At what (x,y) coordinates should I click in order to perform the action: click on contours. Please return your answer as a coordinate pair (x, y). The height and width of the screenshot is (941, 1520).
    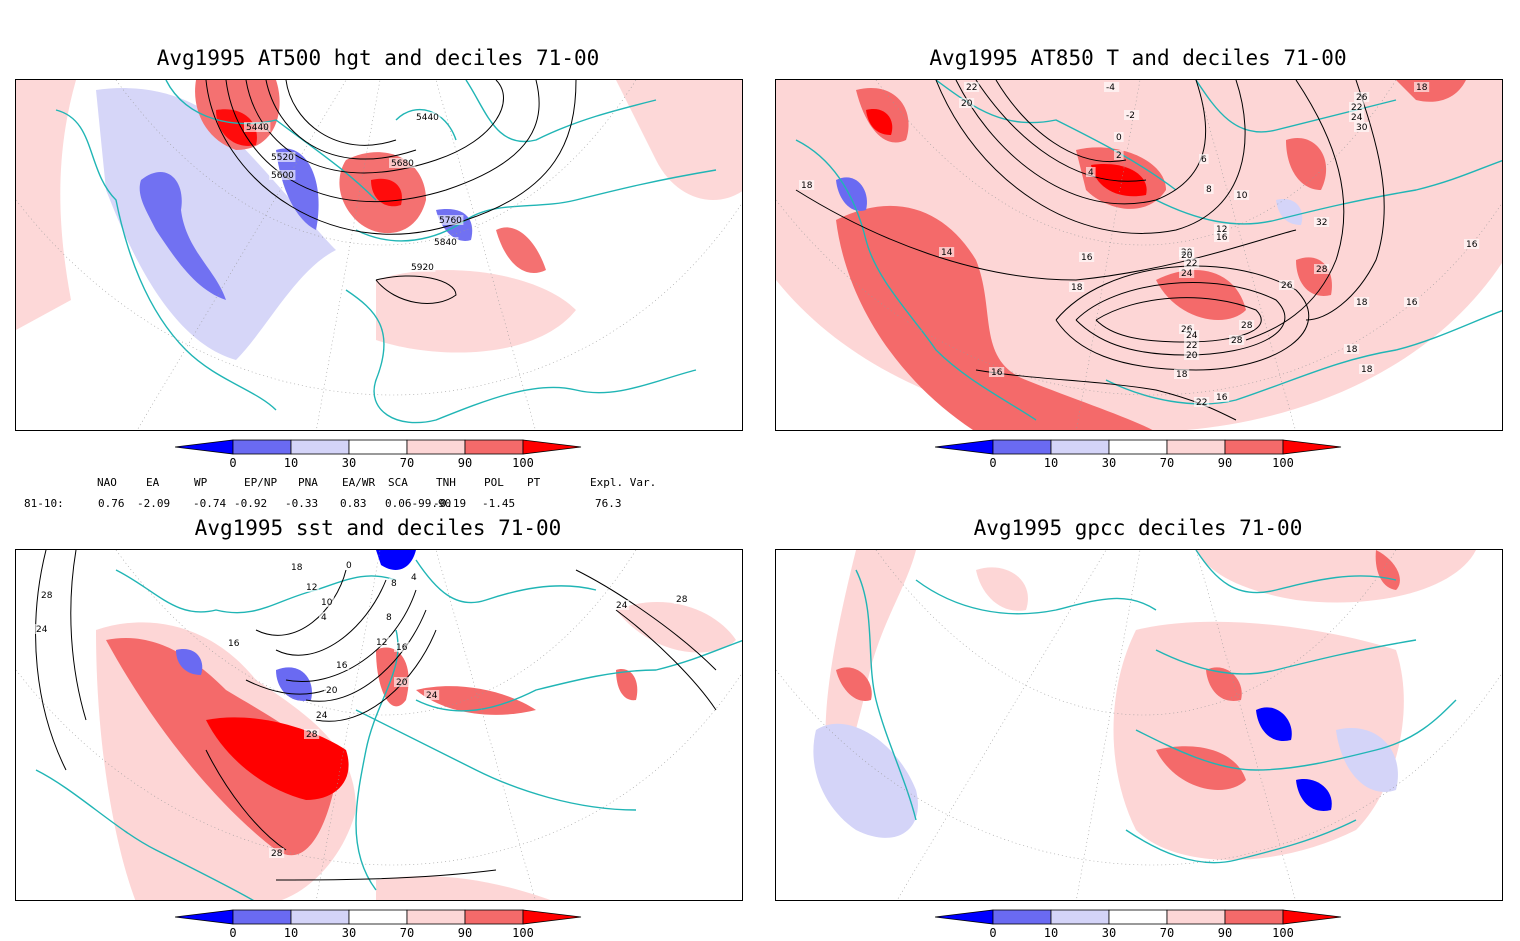
    Looking at the image, I should click on (1090, 250).